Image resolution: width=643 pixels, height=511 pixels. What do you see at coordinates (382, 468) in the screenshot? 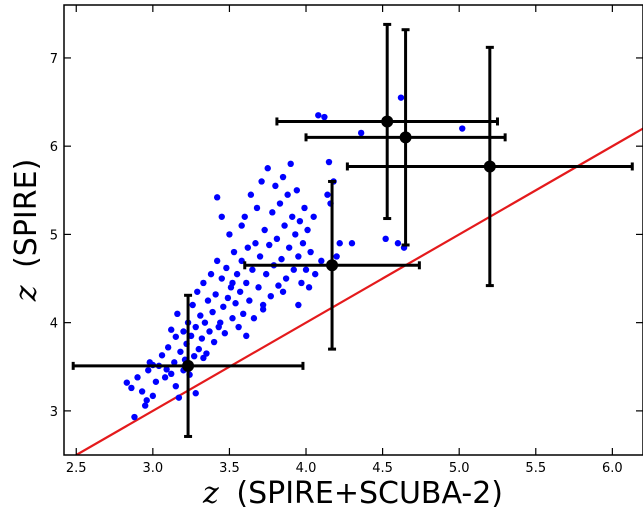
I see `x-tick-label: 4.5` at bounding box center [382, 468].